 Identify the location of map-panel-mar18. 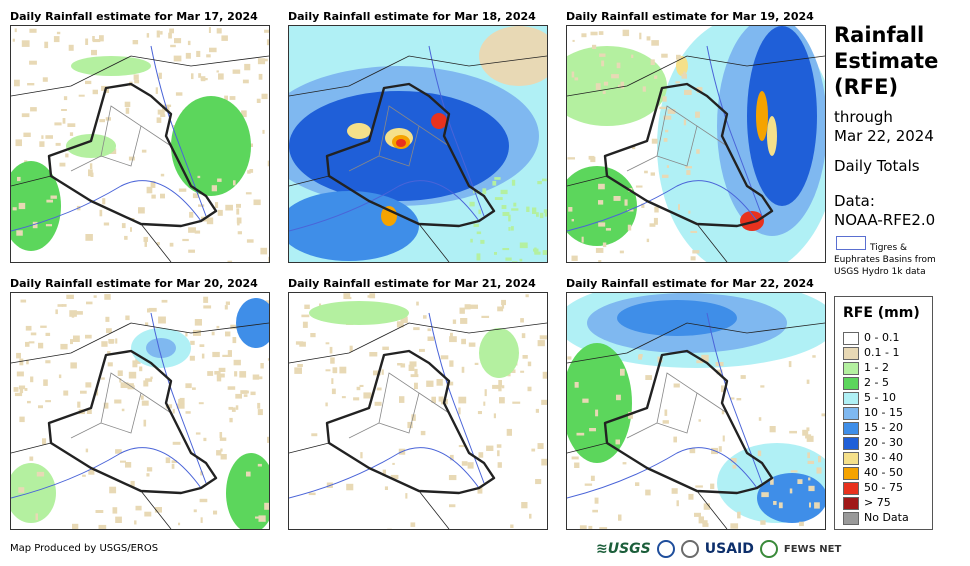
(418, 144).